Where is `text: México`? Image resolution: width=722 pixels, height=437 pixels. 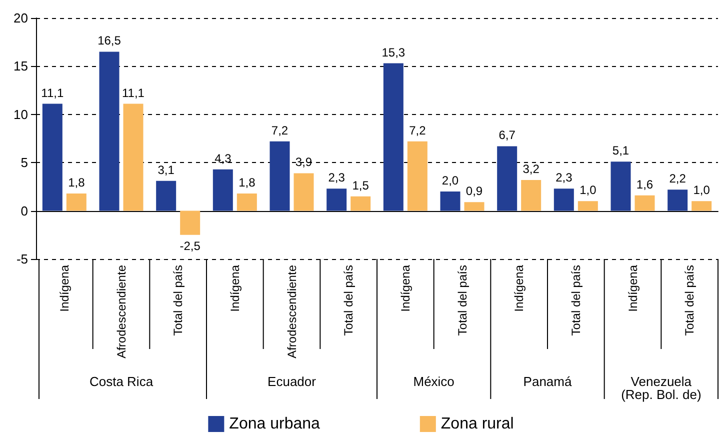
text: México is located at coordinates (433, 381).